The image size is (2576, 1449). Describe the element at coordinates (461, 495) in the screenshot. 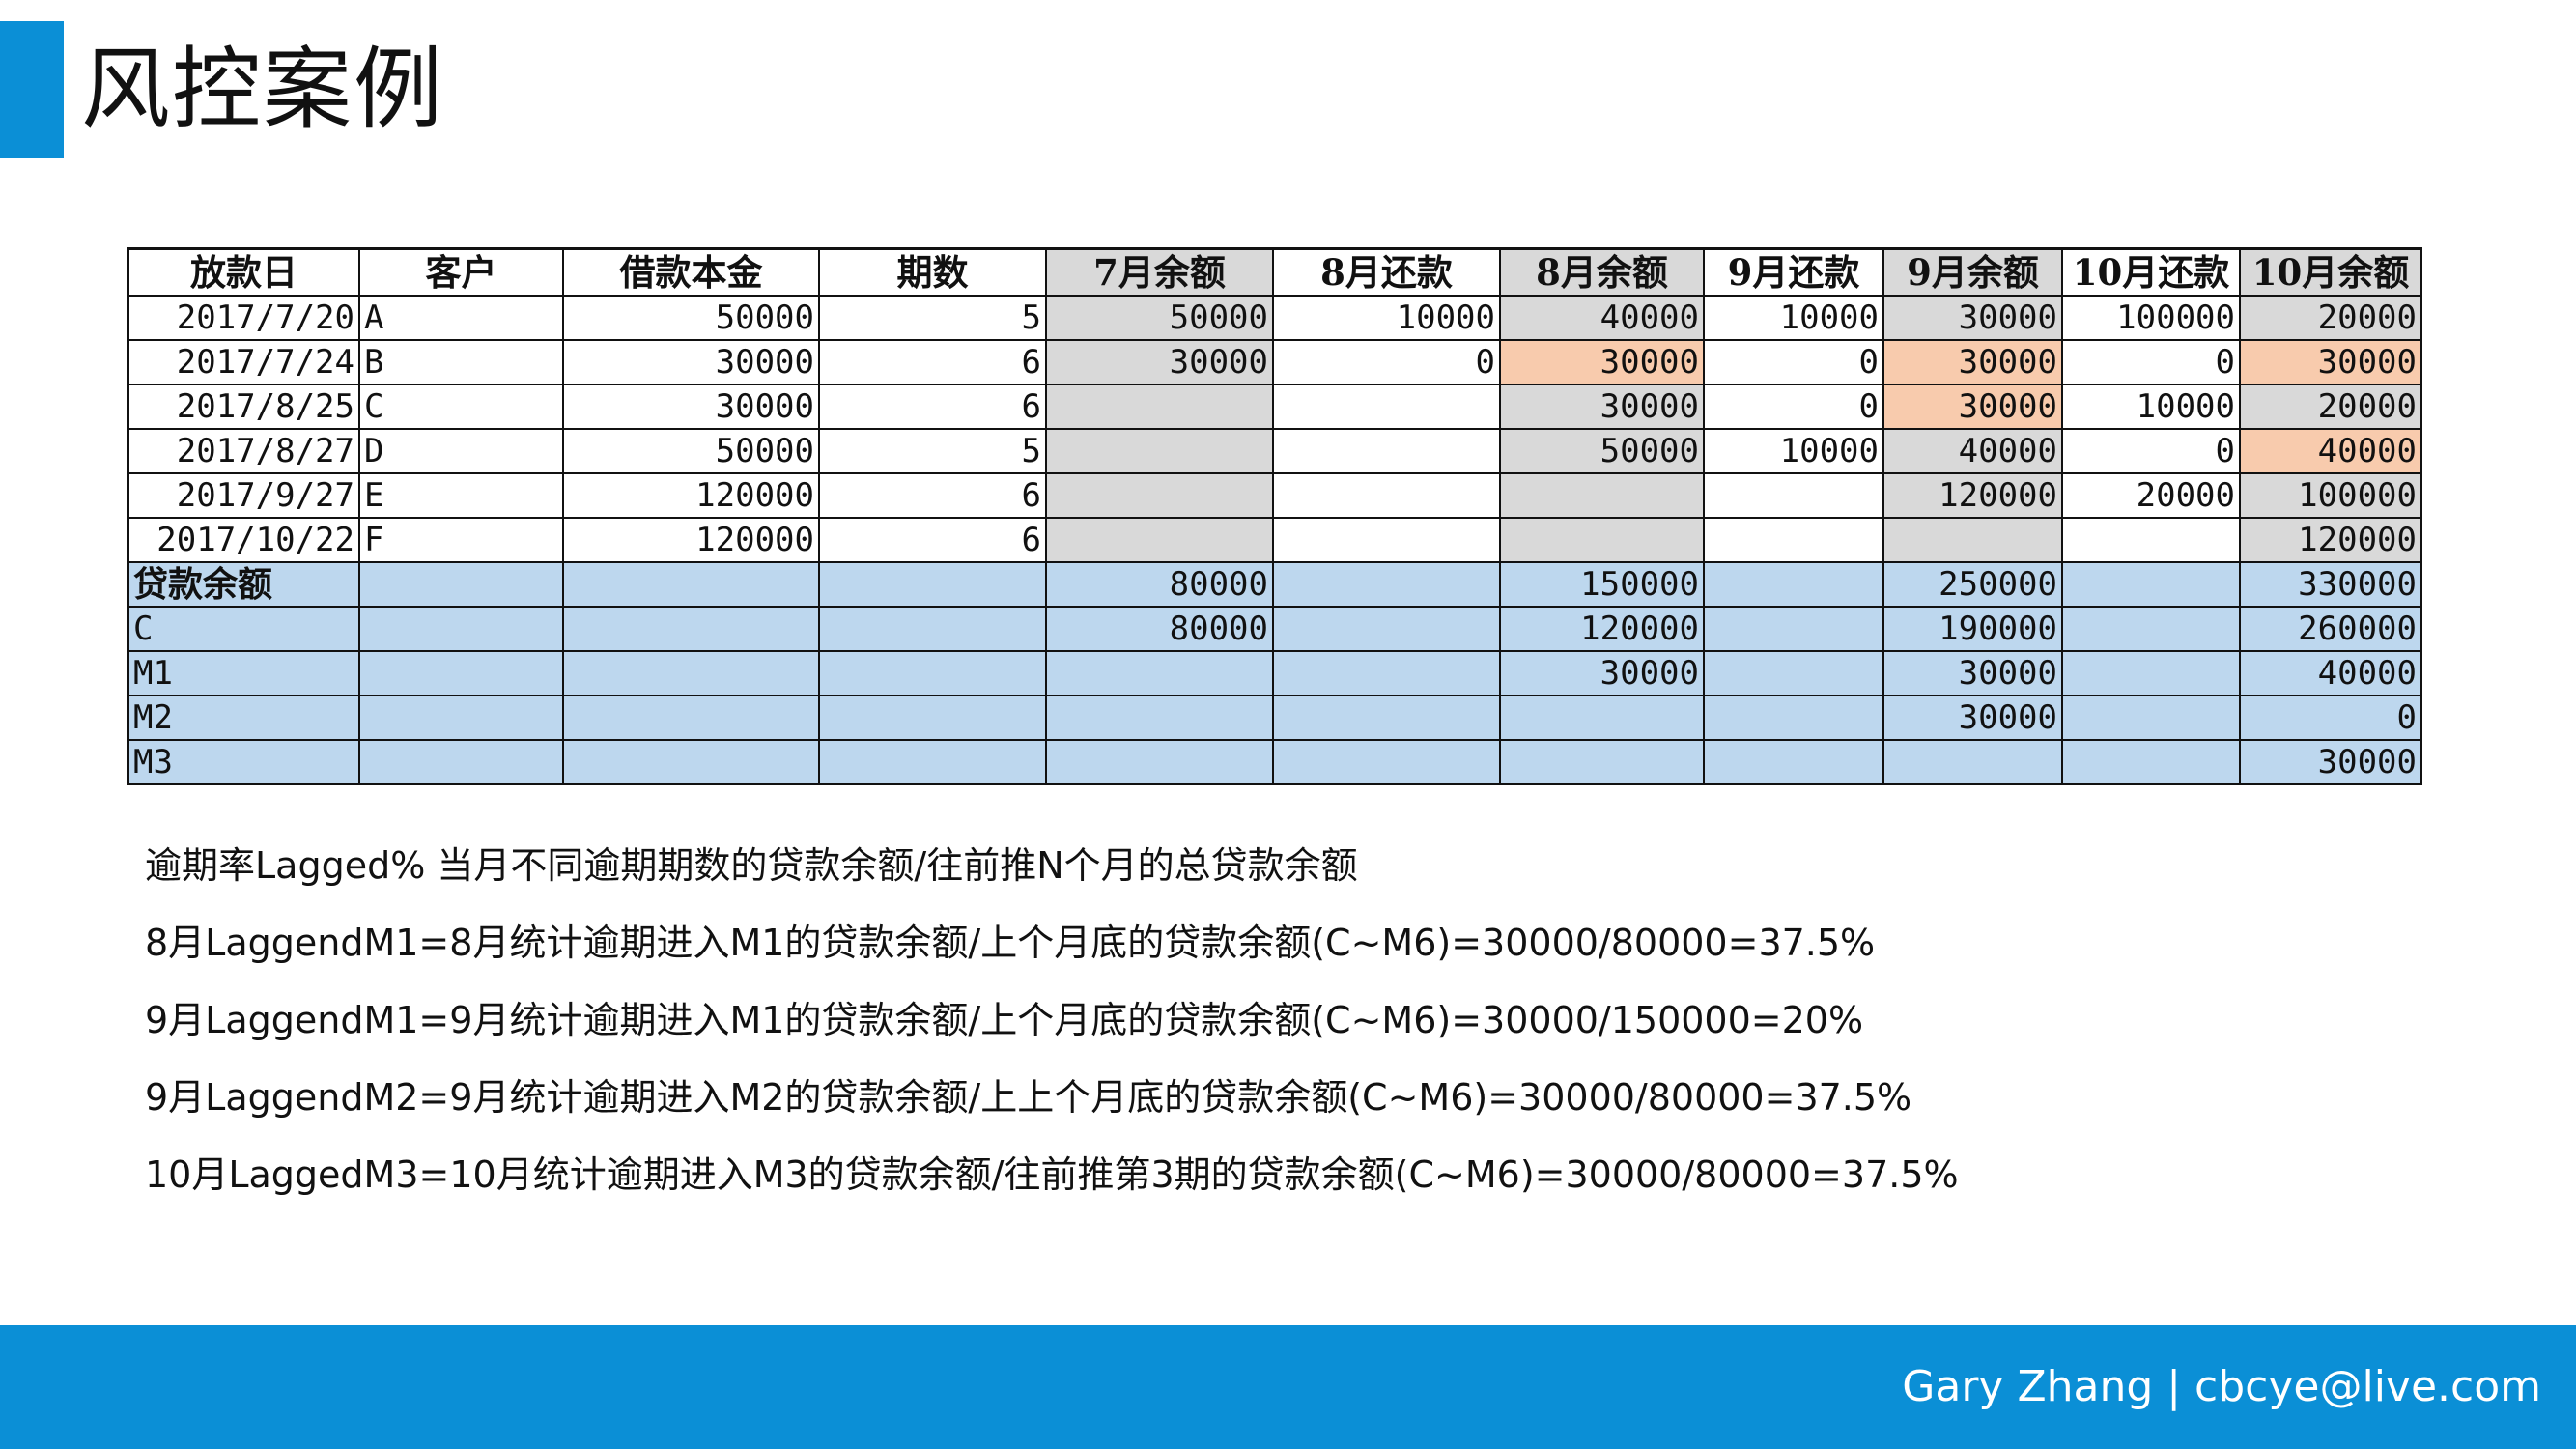

I see `table-cell: E` at that location.